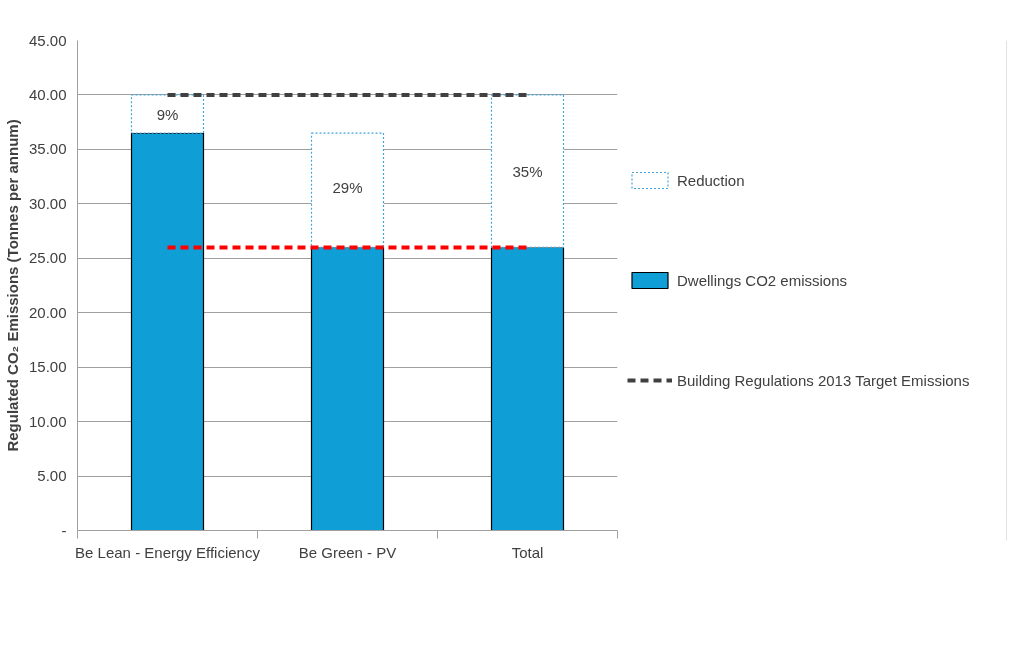 The image size is (1032, 671). Describe the element at coordinates (47, 312) in the screenshot. I see `y-tick-label: 20.00` at that location.